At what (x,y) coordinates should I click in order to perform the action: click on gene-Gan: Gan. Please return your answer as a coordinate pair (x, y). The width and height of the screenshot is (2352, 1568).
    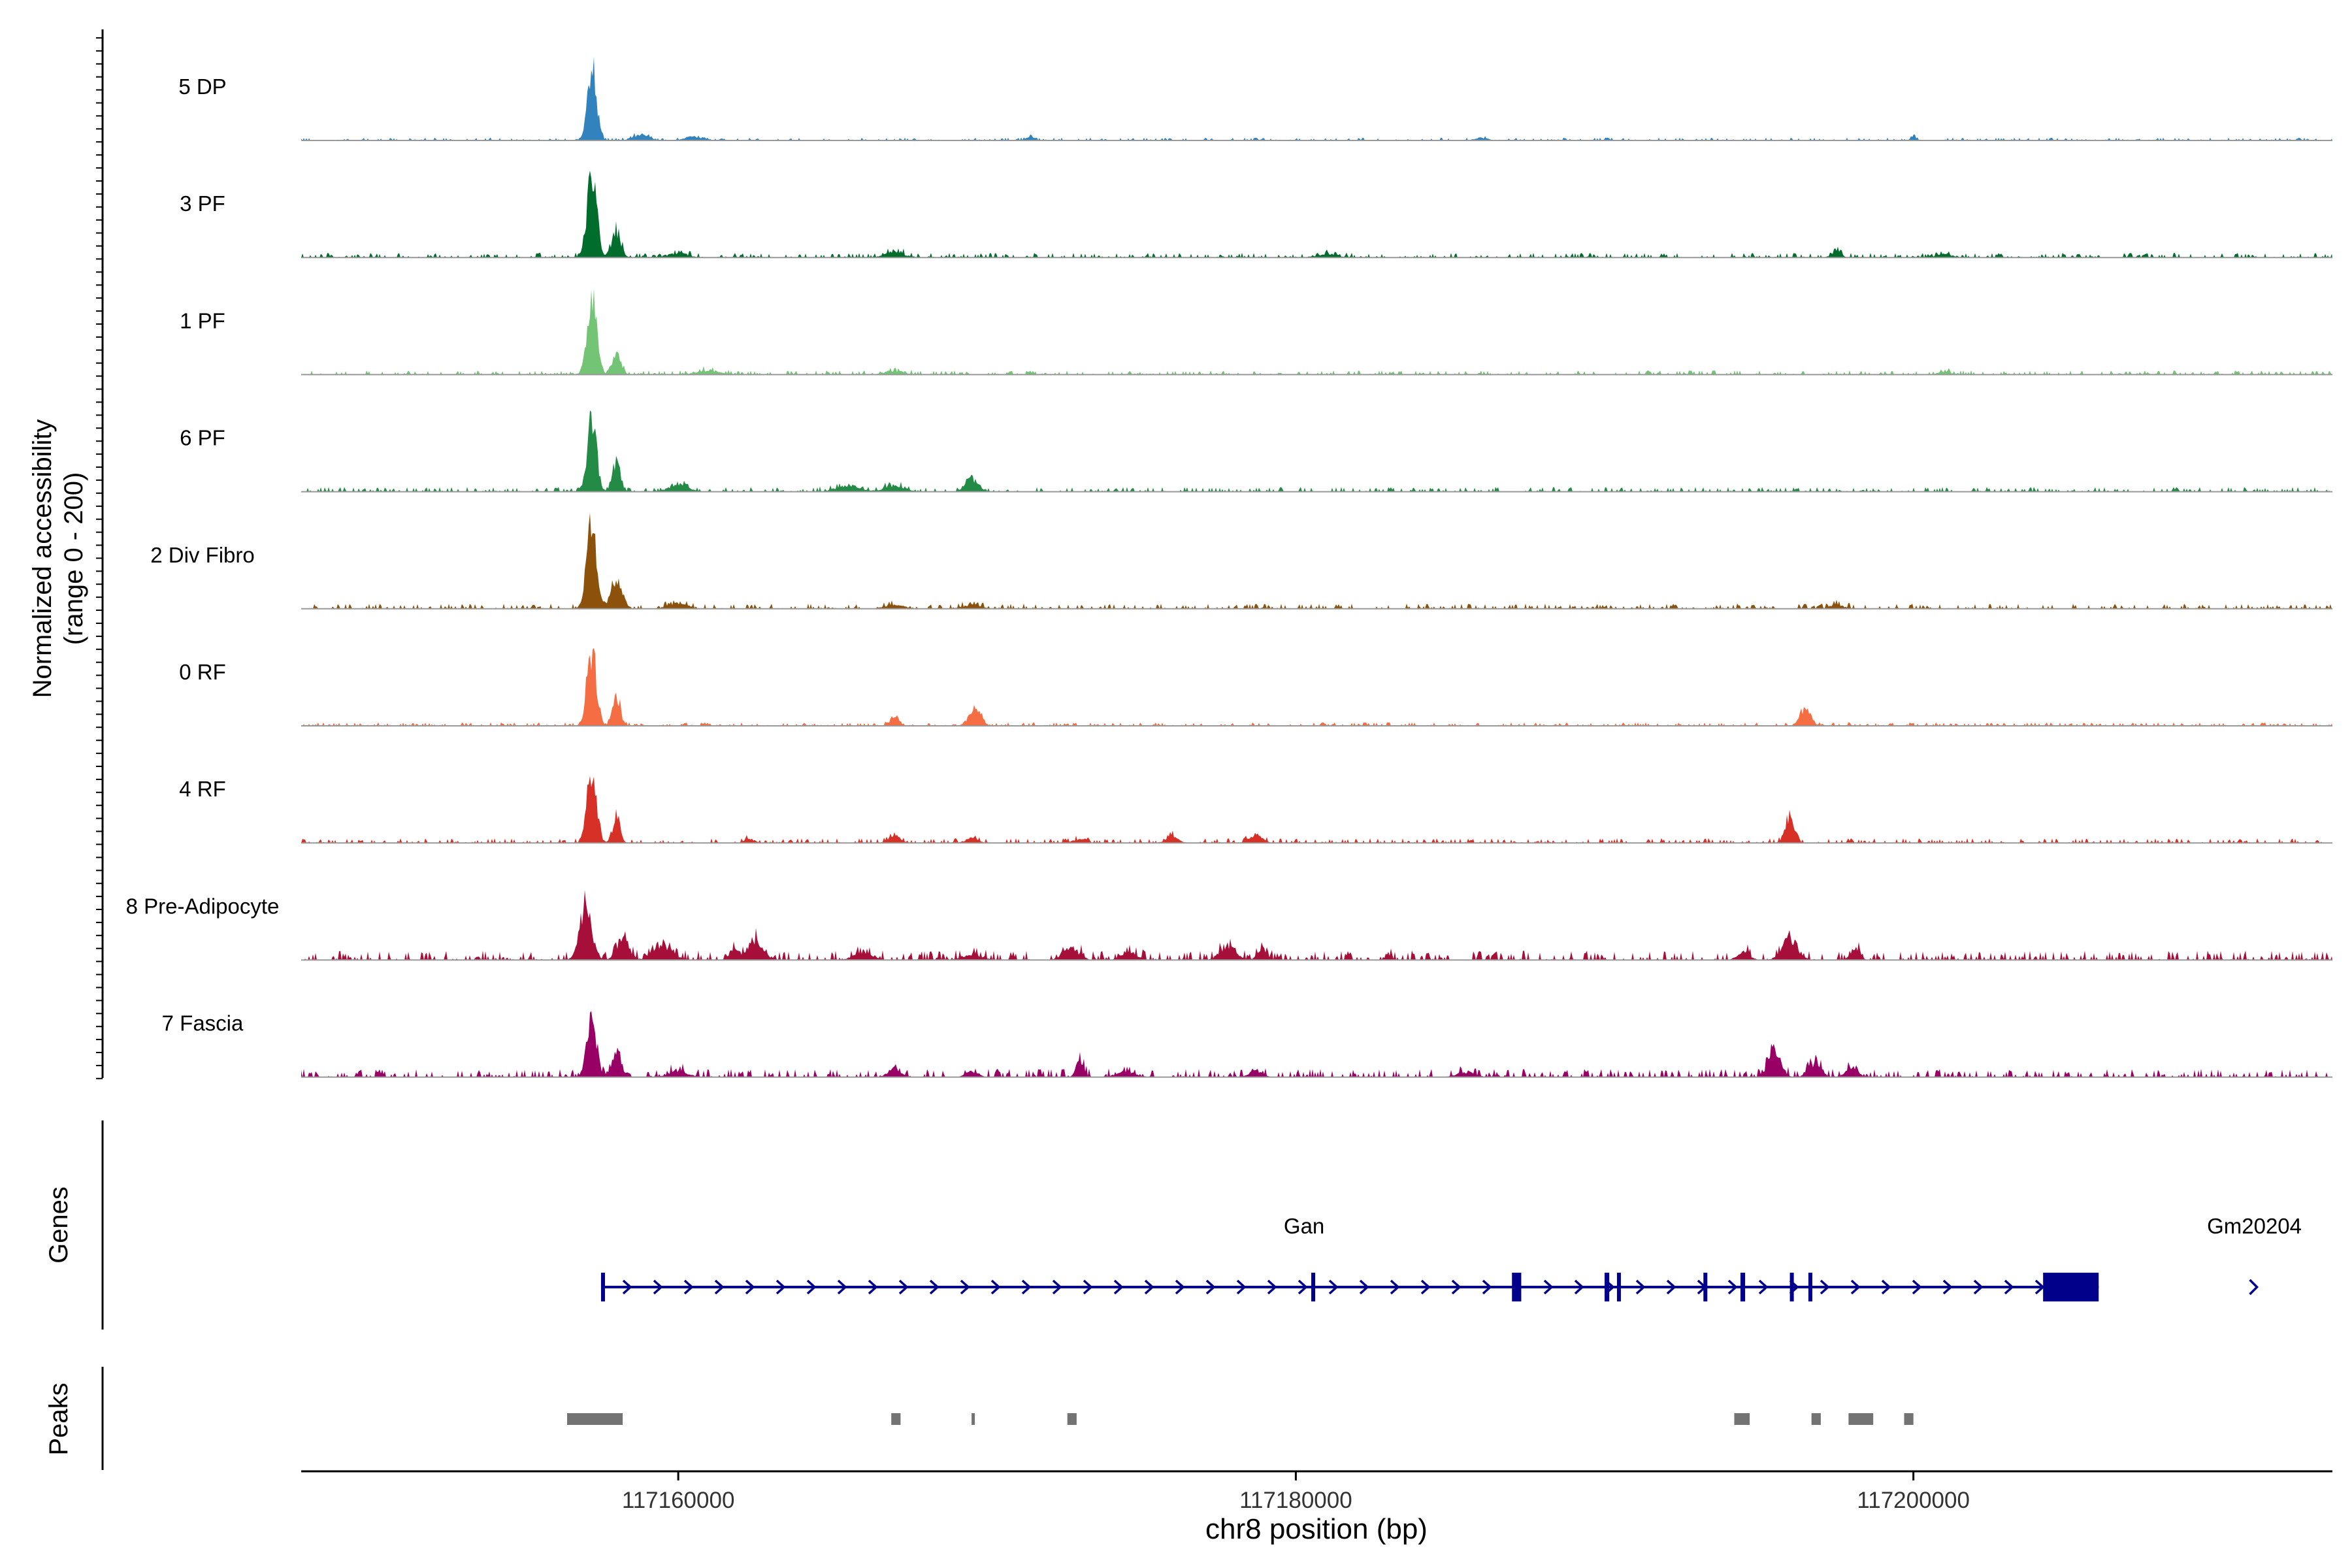
    Looking at the image, I should click on (1349, 1257).